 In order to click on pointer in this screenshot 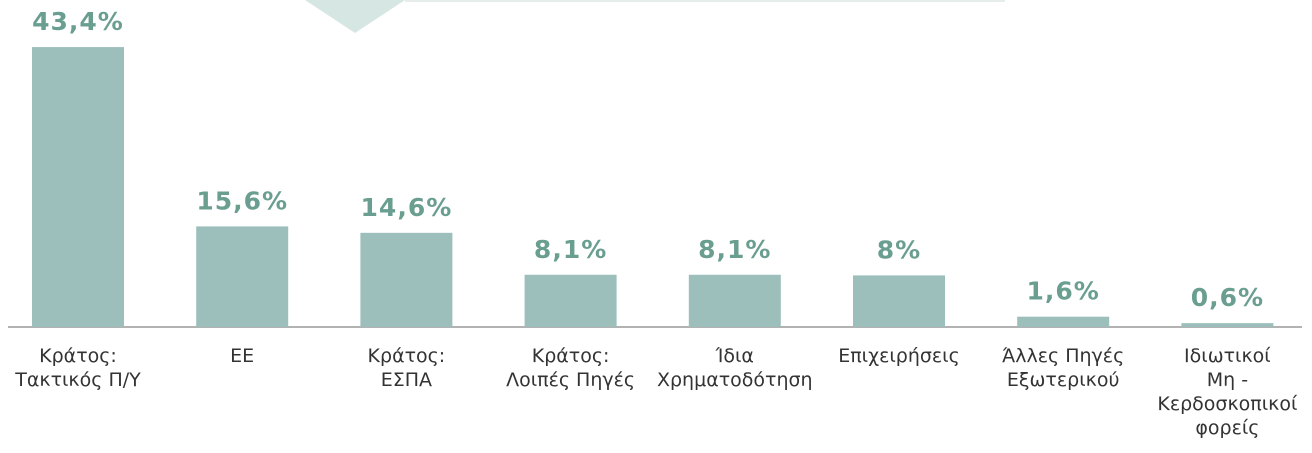, I will do `click(355, 16)`.